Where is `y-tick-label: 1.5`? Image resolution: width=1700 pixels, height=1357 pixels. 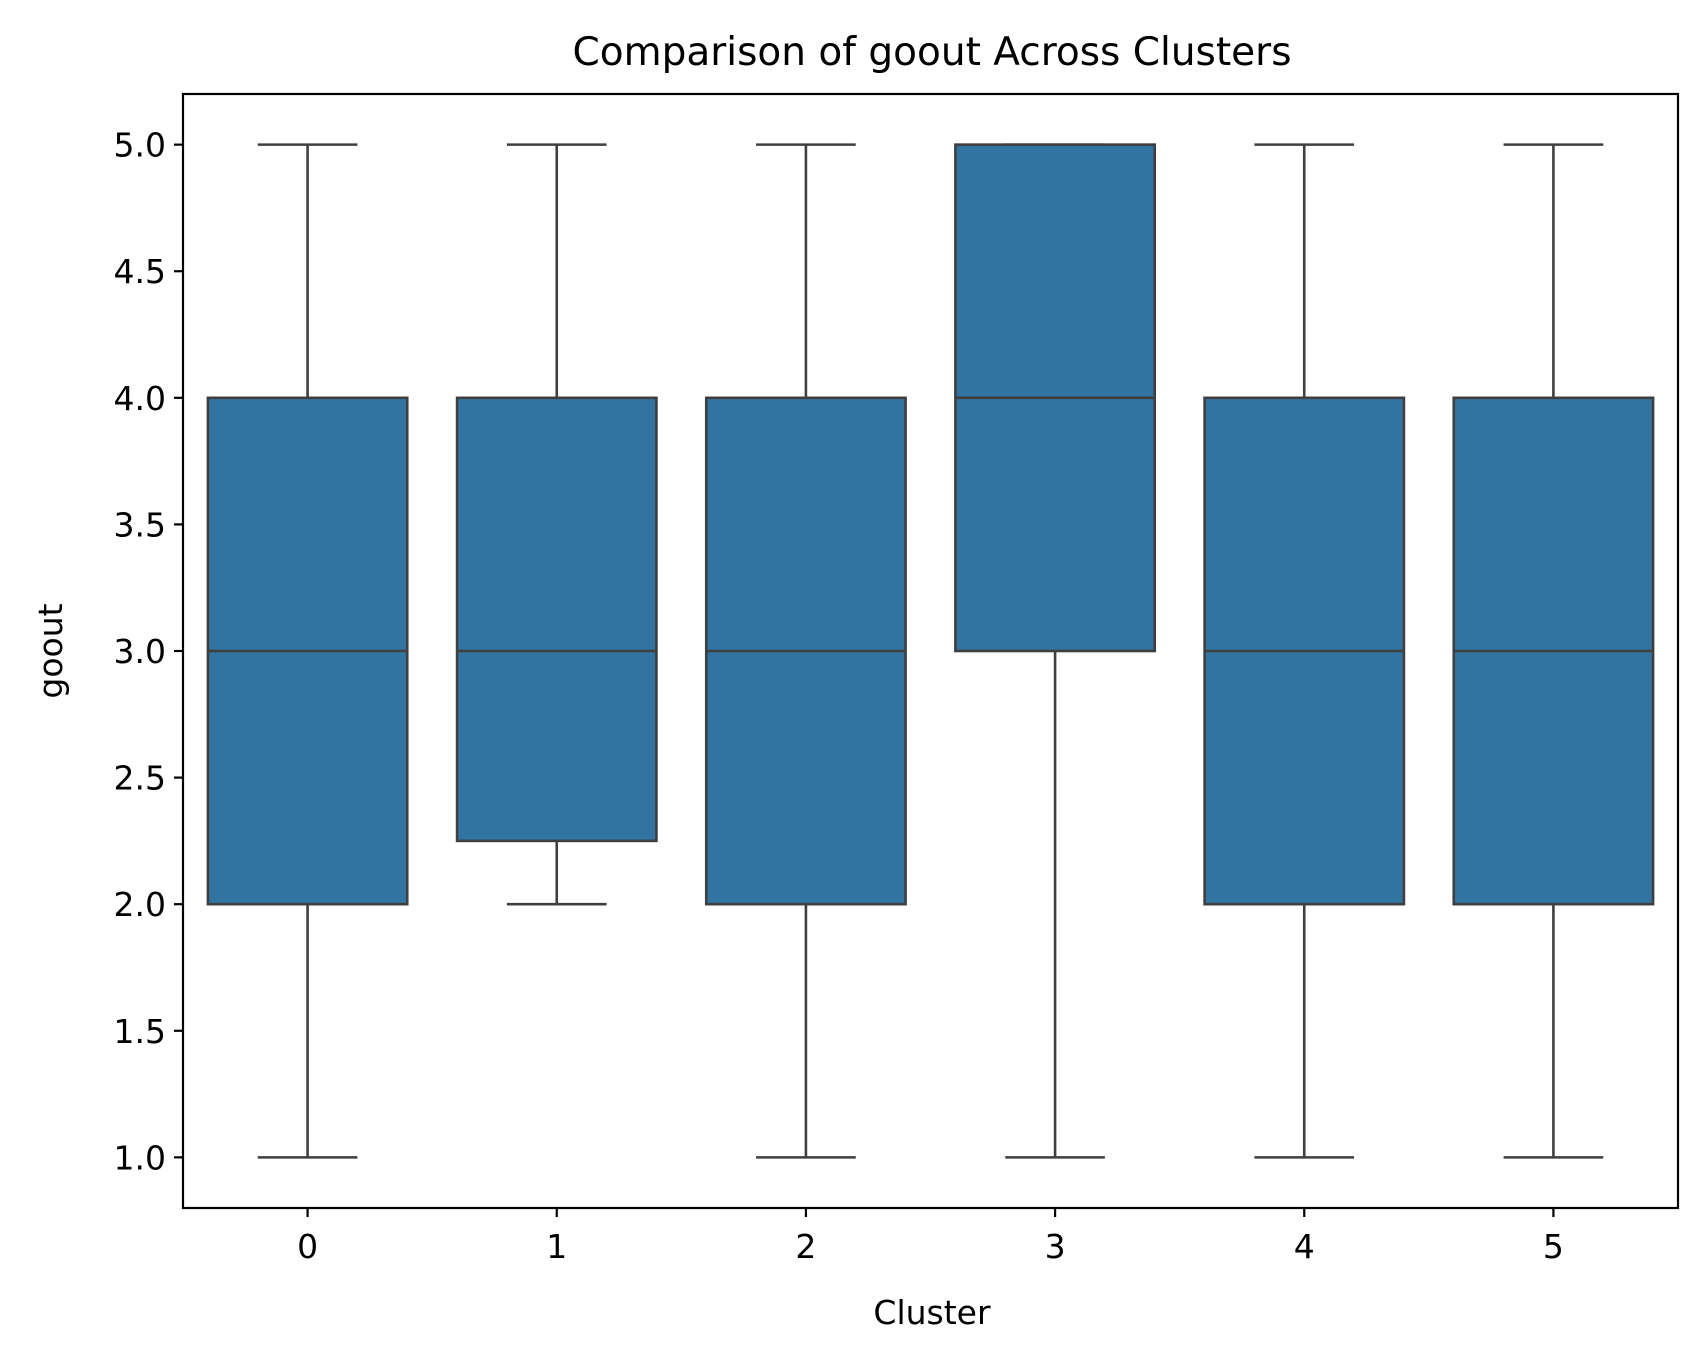
y-tick-label: 1.5 is located at coordinates (140, 1031).